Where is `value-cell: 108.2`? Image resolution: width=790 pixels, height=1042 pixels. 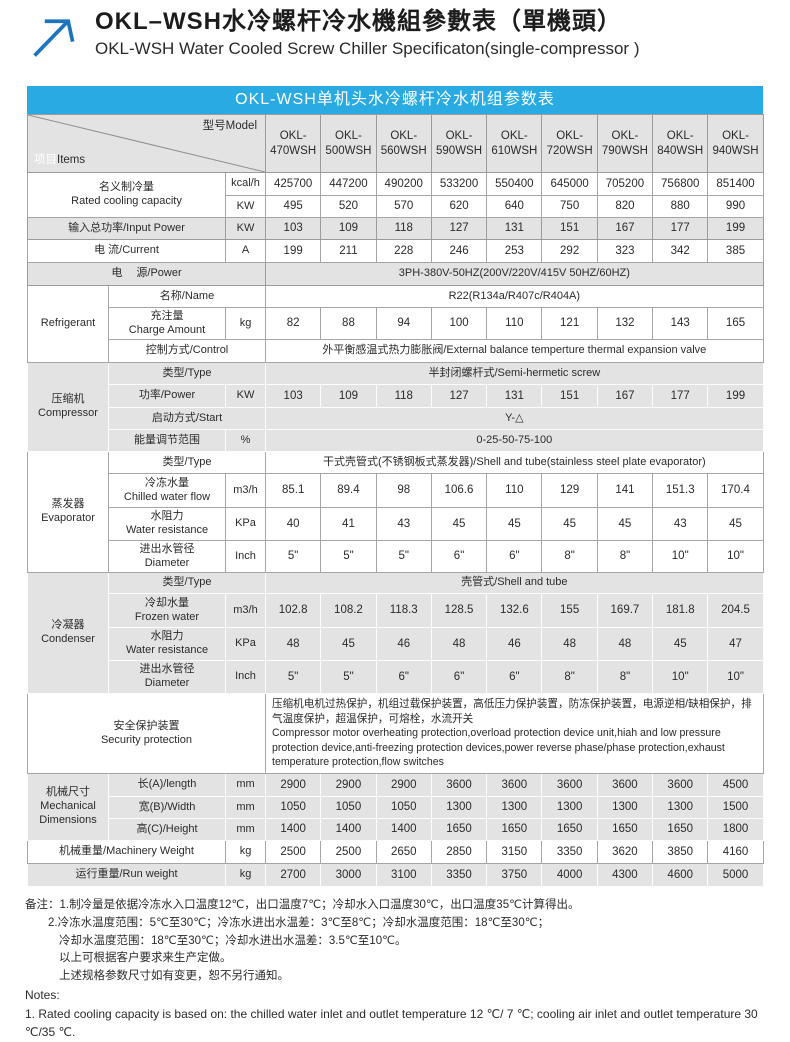
value-cell: 108.2 is located at coordinates (348, 610).